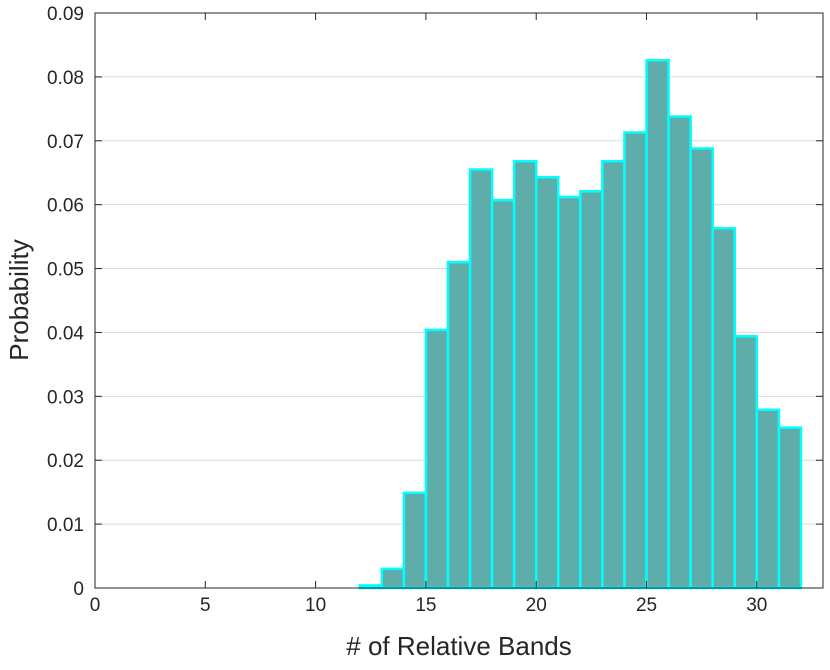 Image resolution: width=830 pixels, height=670 pixels. Describe the element at coordinates (65, 333) in the screenshot. I see `y-tick-label: 0.04` at that location.